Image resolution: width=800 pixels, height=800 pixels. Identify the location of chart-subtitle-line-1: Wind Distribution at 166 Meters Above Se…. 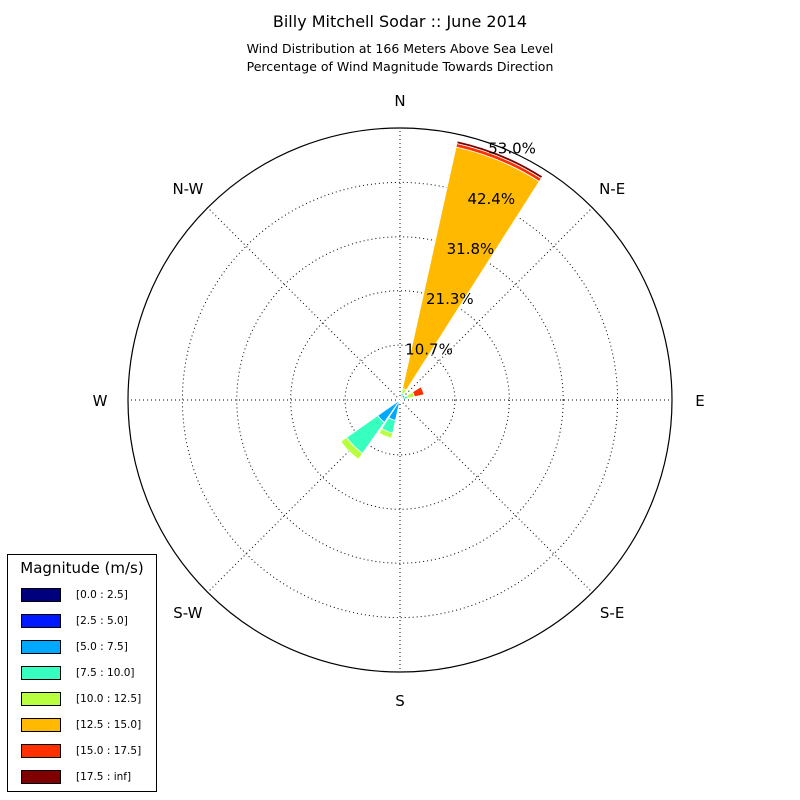
(400, 48).